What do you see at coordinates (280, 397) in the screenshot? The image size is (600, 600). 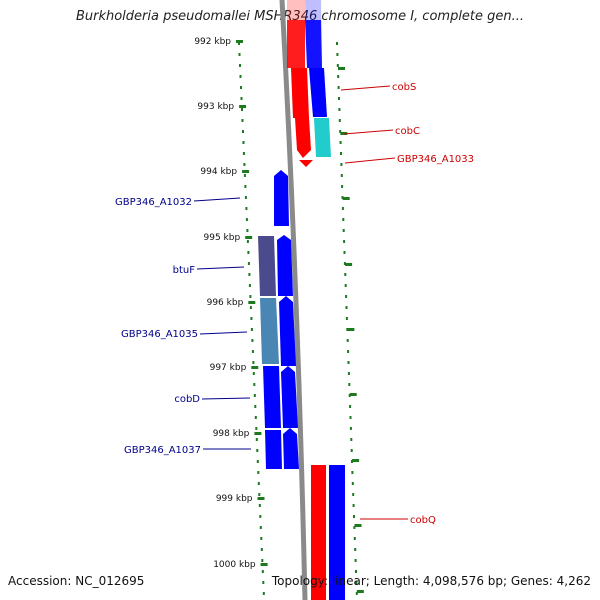 I see `gene-feature-cobD` at bounding box center [280, 397].